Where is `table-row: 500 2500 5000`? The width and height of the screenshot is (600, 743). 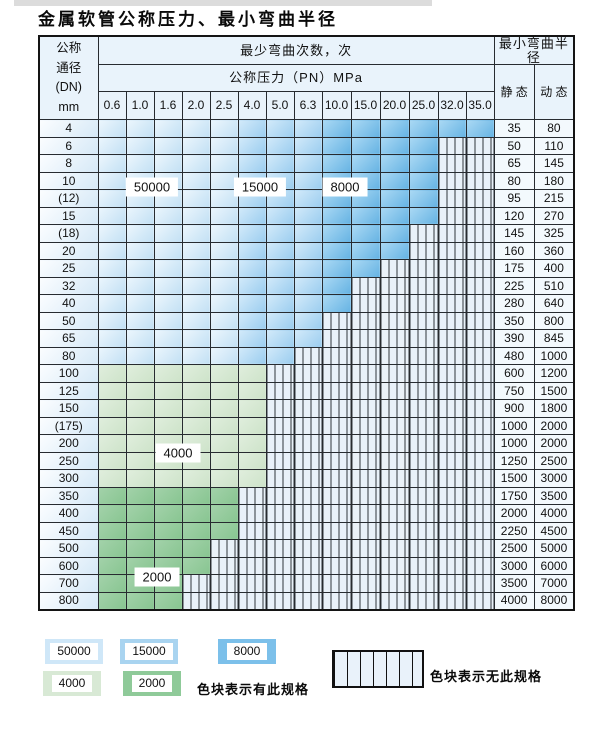
table-row: 500 2500 5000 is located at coordinates (306, 548).